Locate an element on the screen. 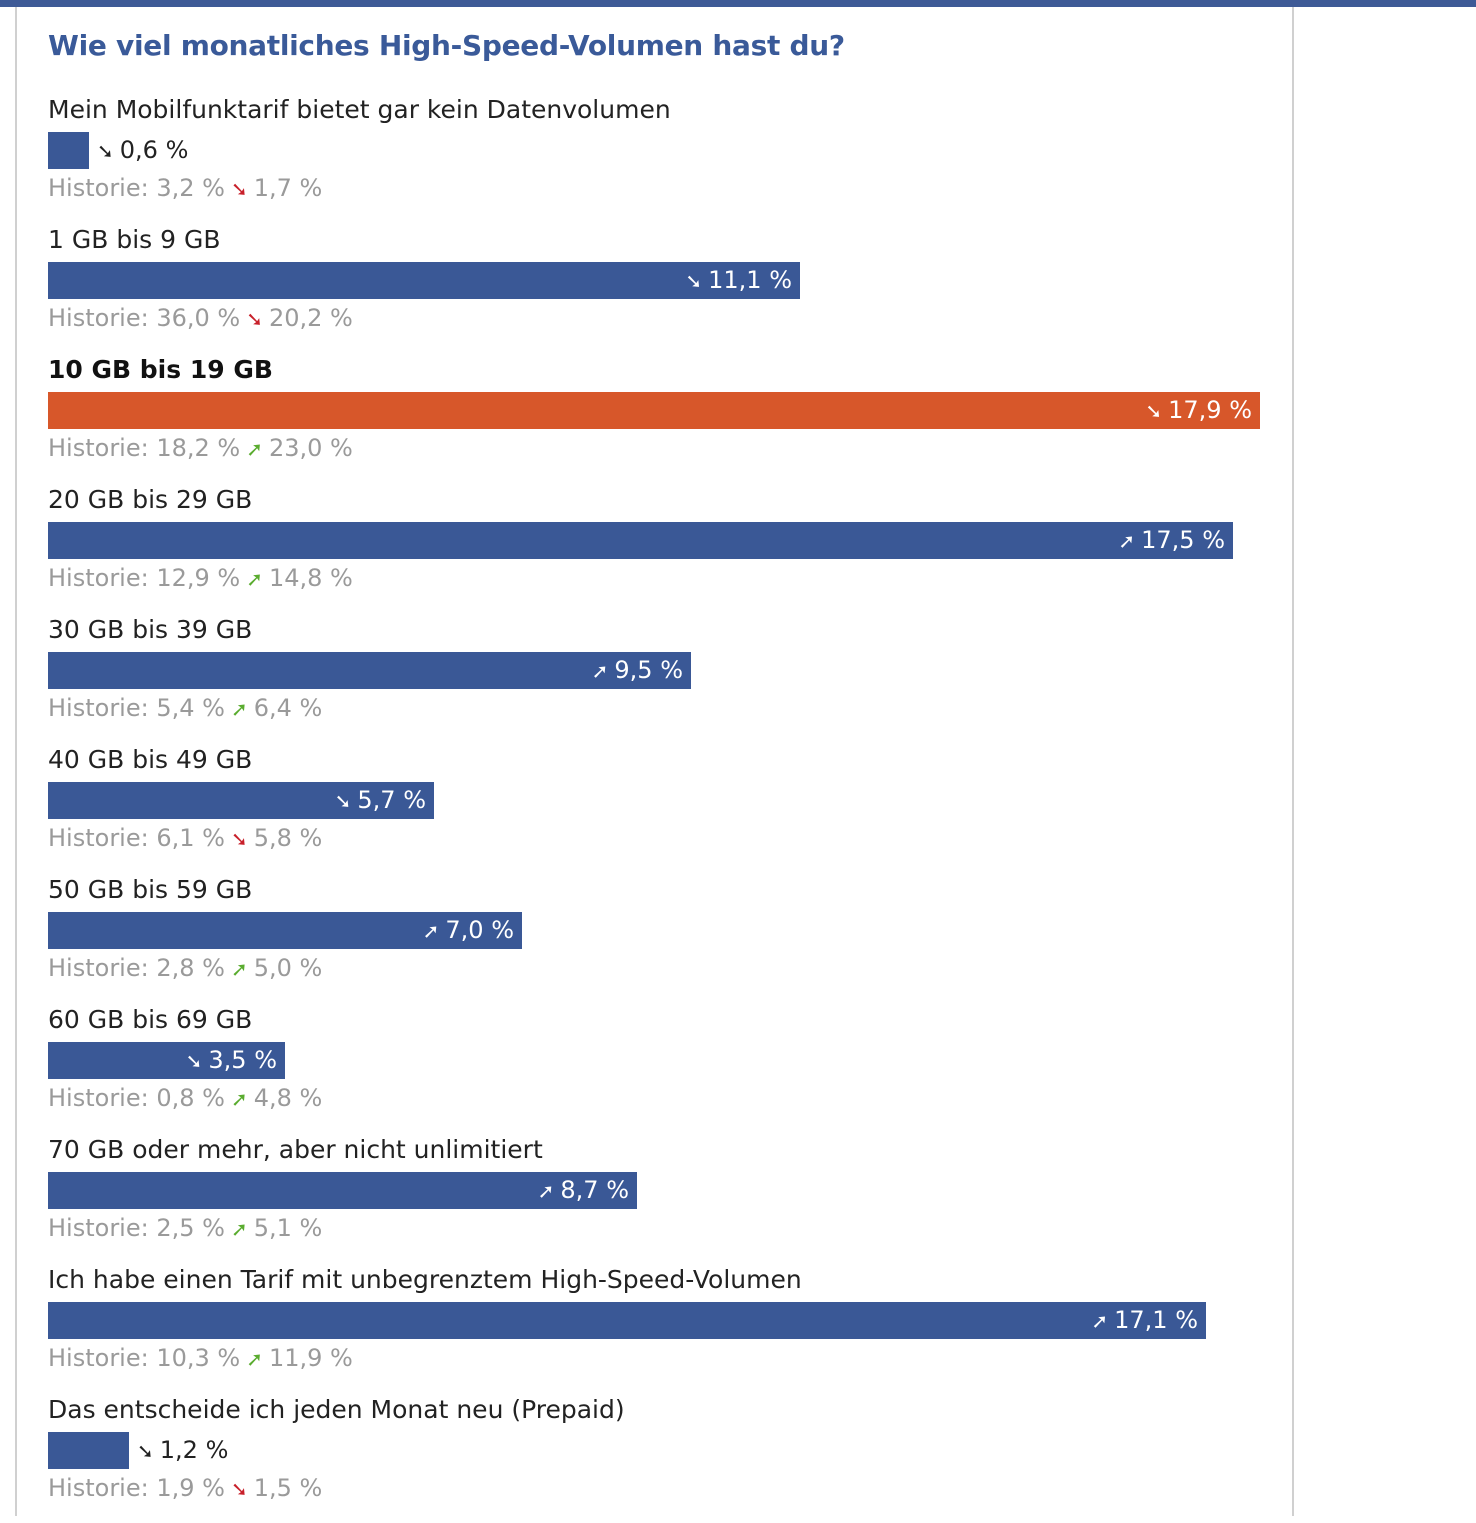  history: Historie: 6,1 % ➘ 5,8 % is located at coordinates (185, 838).